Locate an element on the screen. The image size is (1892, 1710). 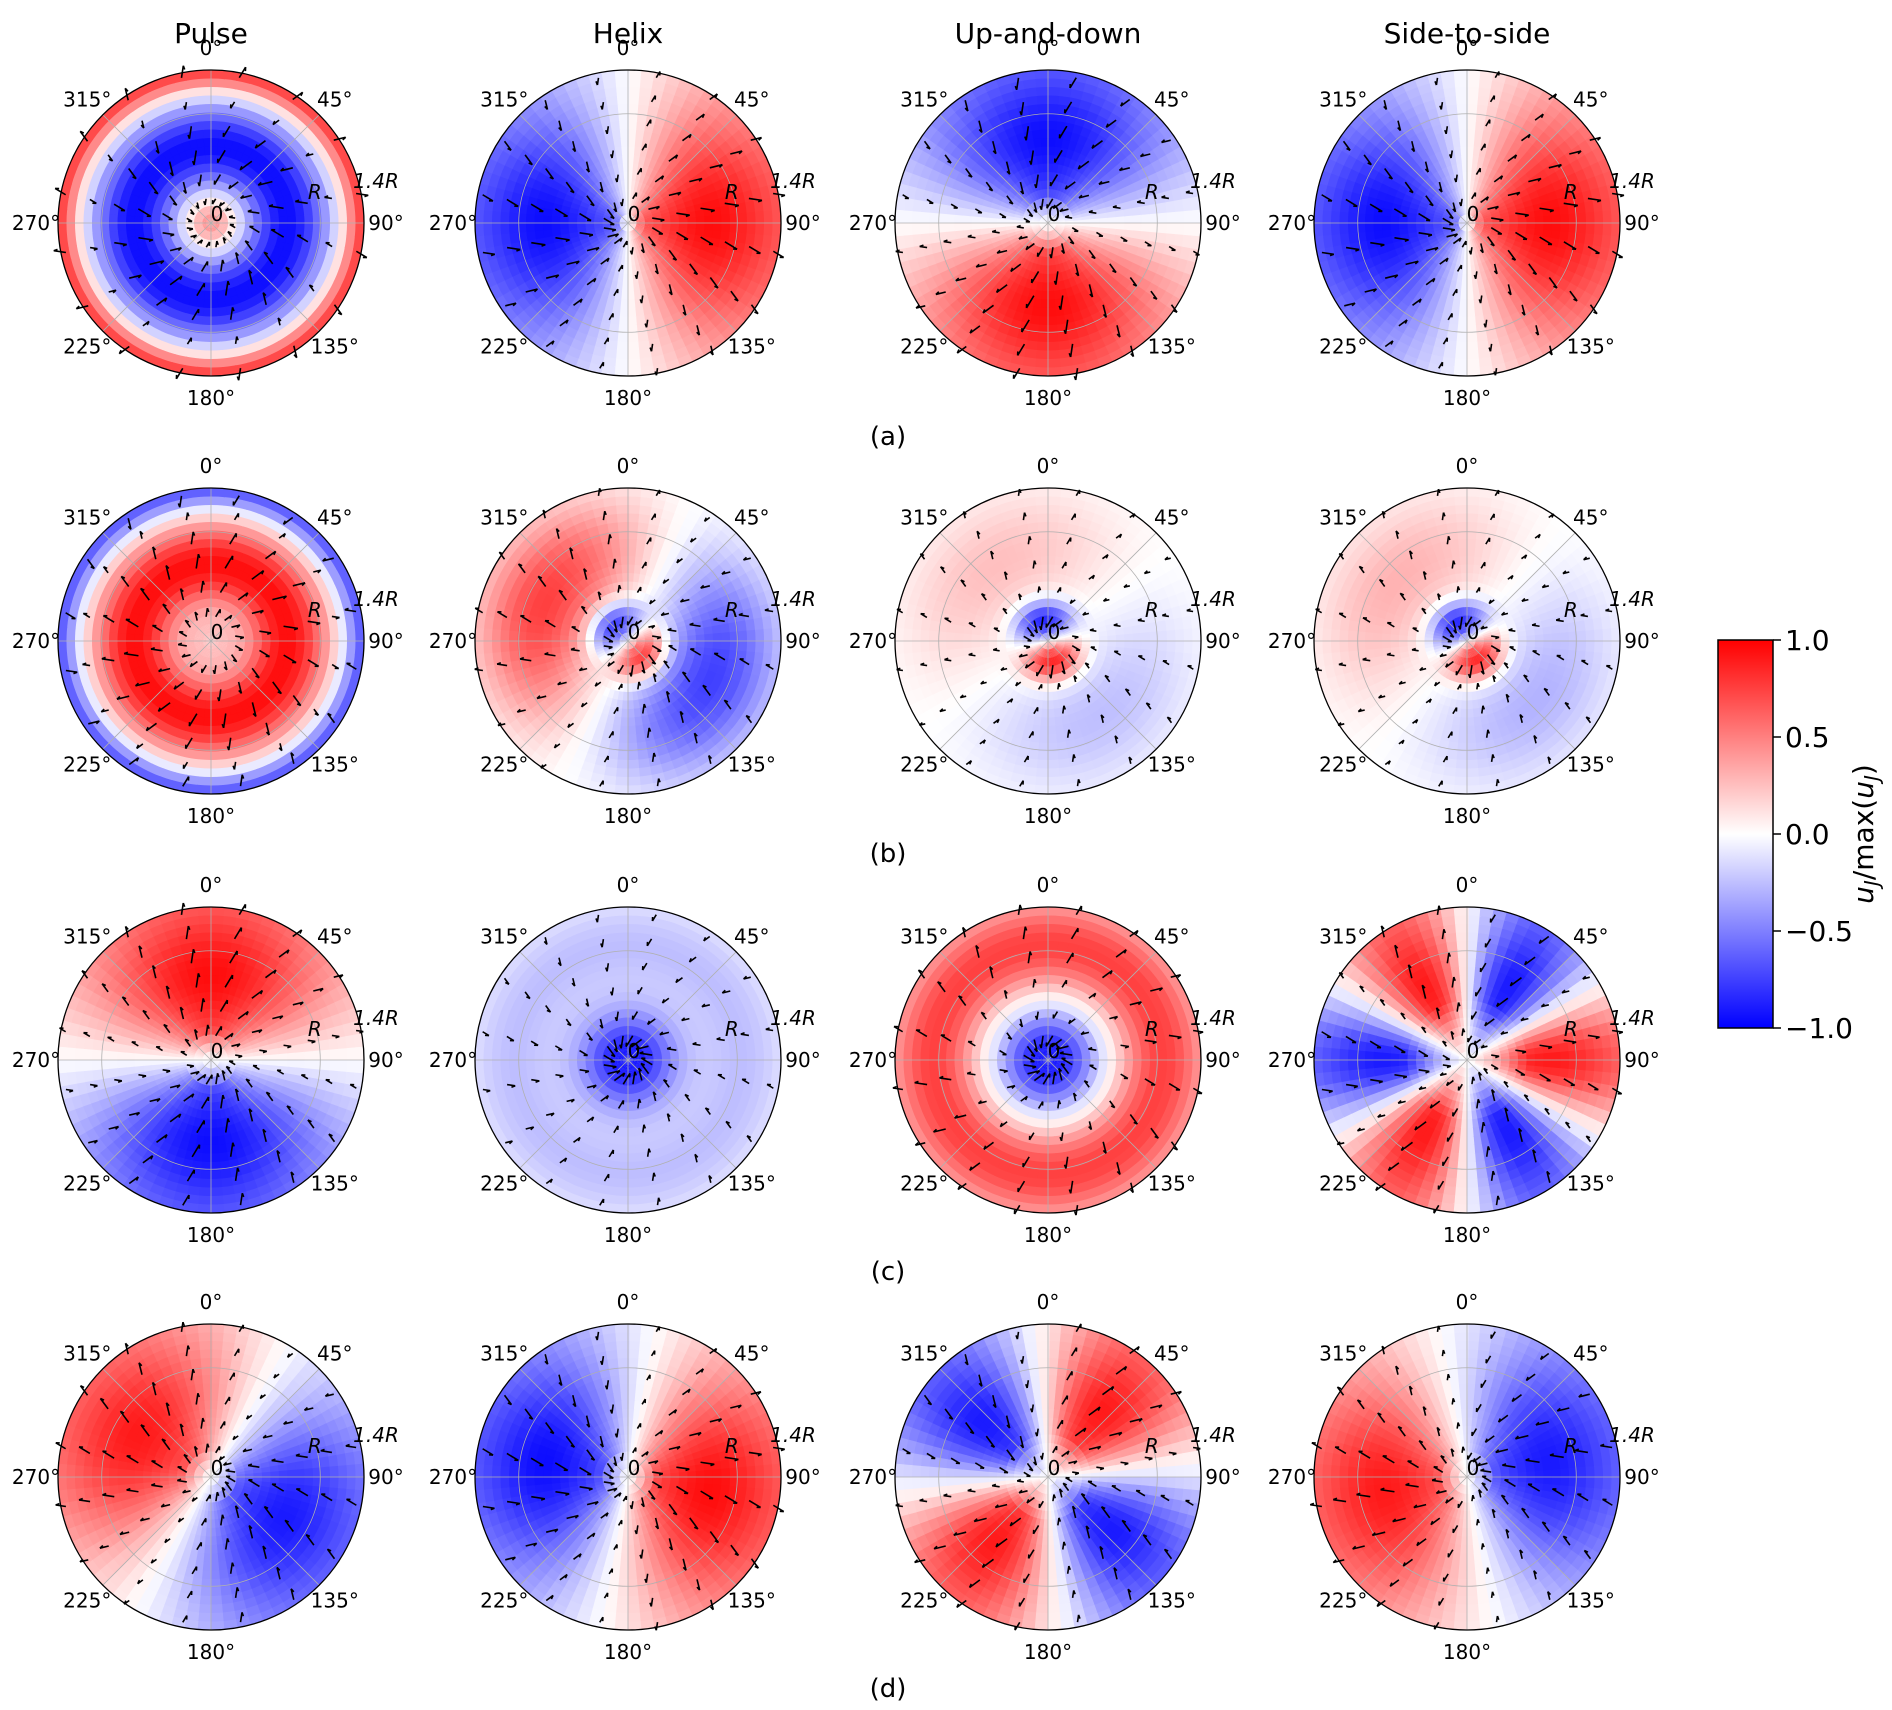
theta-tick-label: 135° is located at coordinates (752, 347).